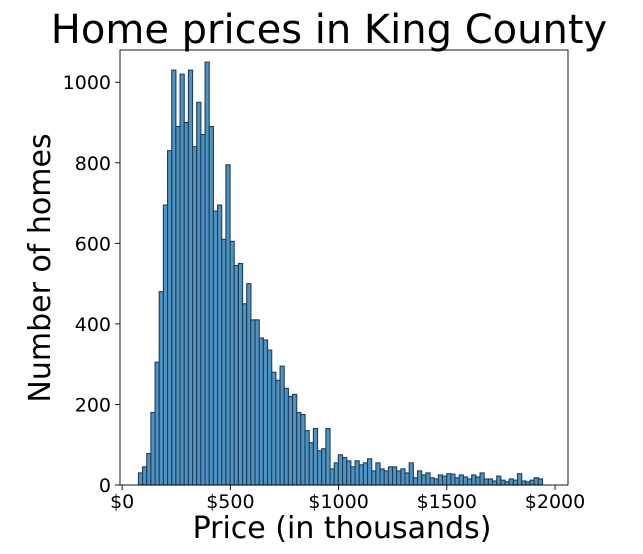  Describe the element at coordinates (122, 502) in the screenshot. I see `x-tick-label: $0` at that location.